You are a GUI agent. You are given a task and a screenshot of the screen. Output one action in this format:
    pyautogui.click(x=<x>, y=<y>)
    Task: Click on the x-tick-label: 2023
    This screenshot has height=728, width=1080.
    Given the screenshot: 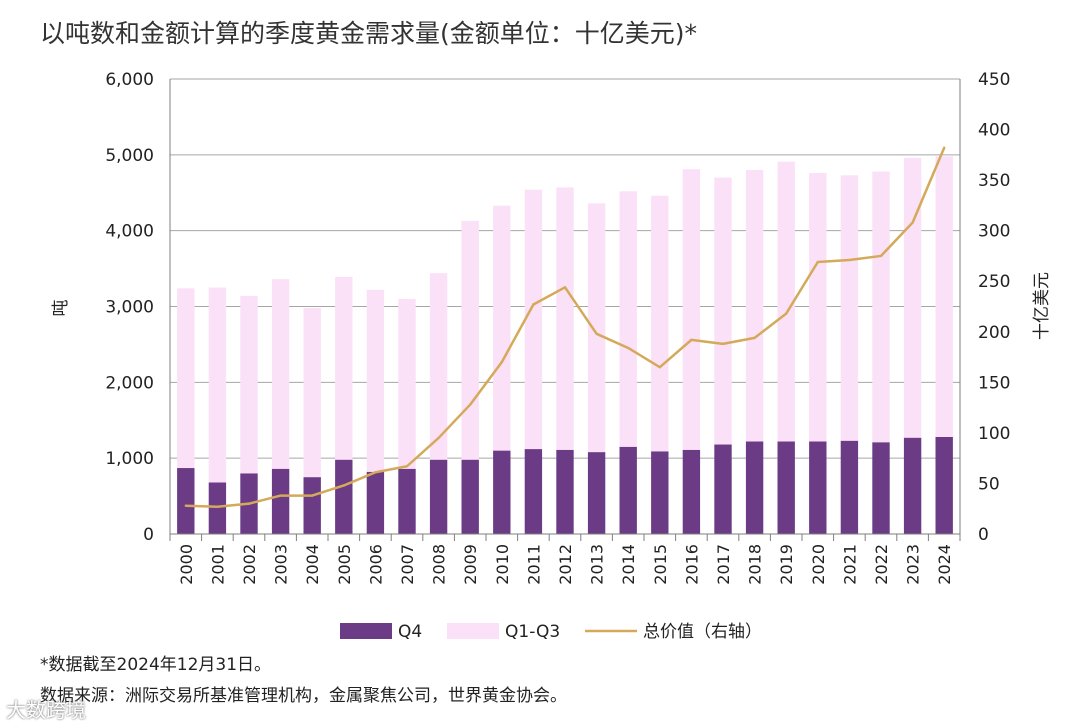 What is the action you would take?
    pyautogui.click(x=913, y=564)
    